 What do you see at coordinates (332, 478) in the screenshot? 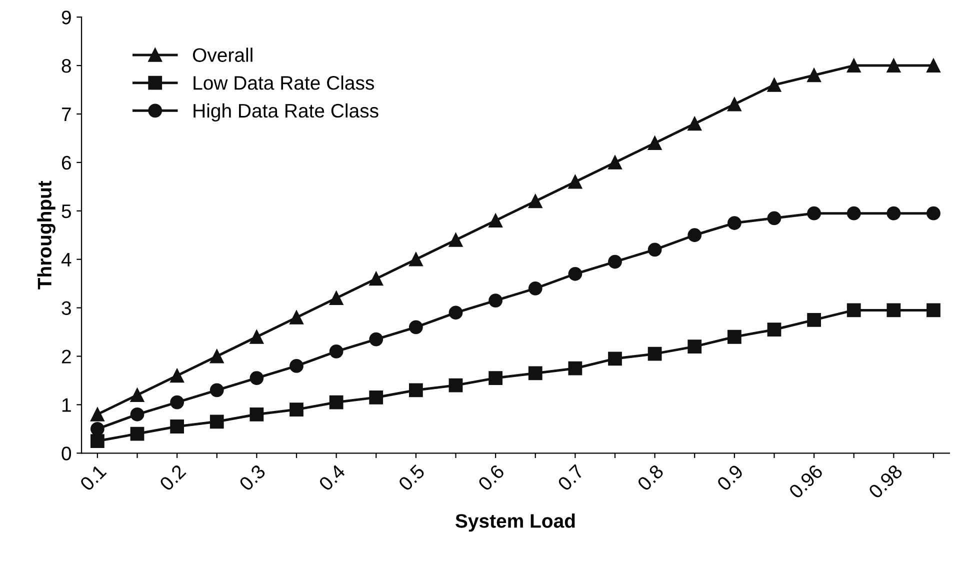
I see `x-tick-label: 0.4` at bounding box center [332, 478].